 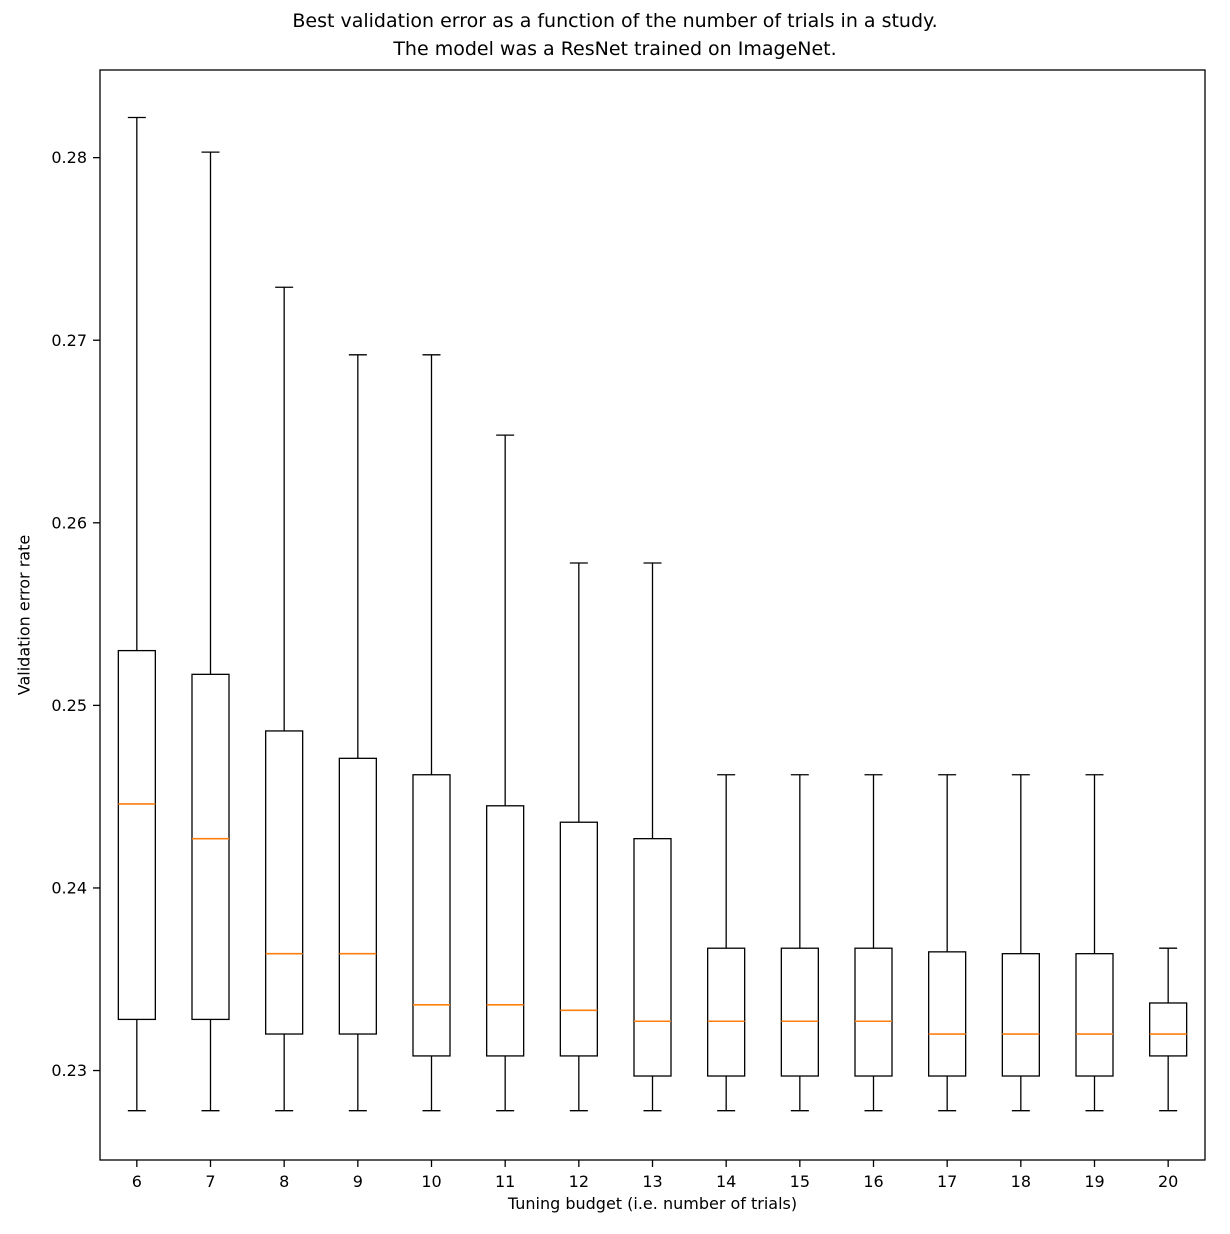 I want to click on x-tick-label: 10, so click(x=431, y=1181).